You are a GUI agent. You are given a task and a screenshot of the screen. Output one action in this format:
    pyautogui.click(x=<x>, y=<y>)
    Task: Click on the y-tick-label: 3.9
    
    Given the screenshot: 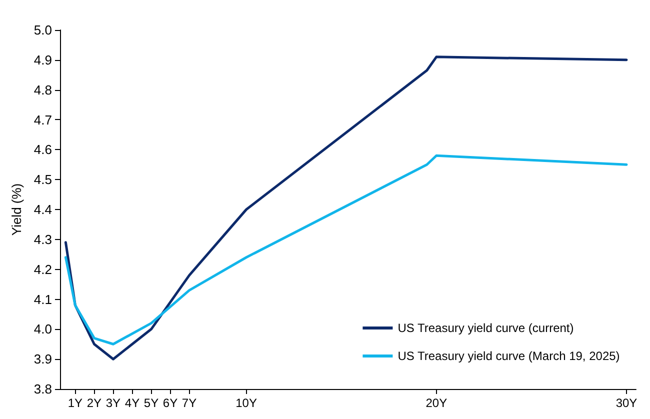 What is the action you would take?
    pyautogui.click(x=43, y=359)
    